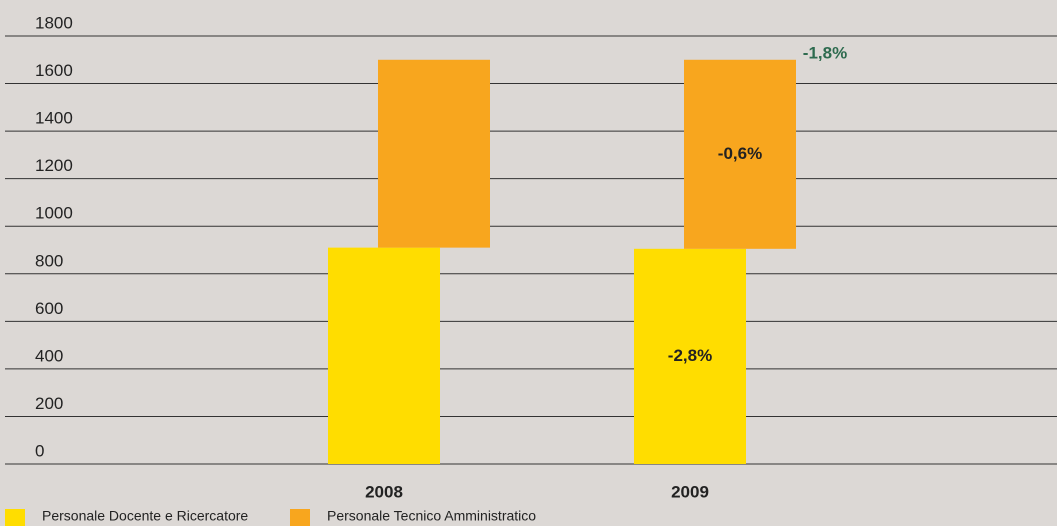 This screenshot has width=1057, height=526. Describe the element at coordinates (49, 403) in the screenshot. I see `y-tick-label: 200` at that location.